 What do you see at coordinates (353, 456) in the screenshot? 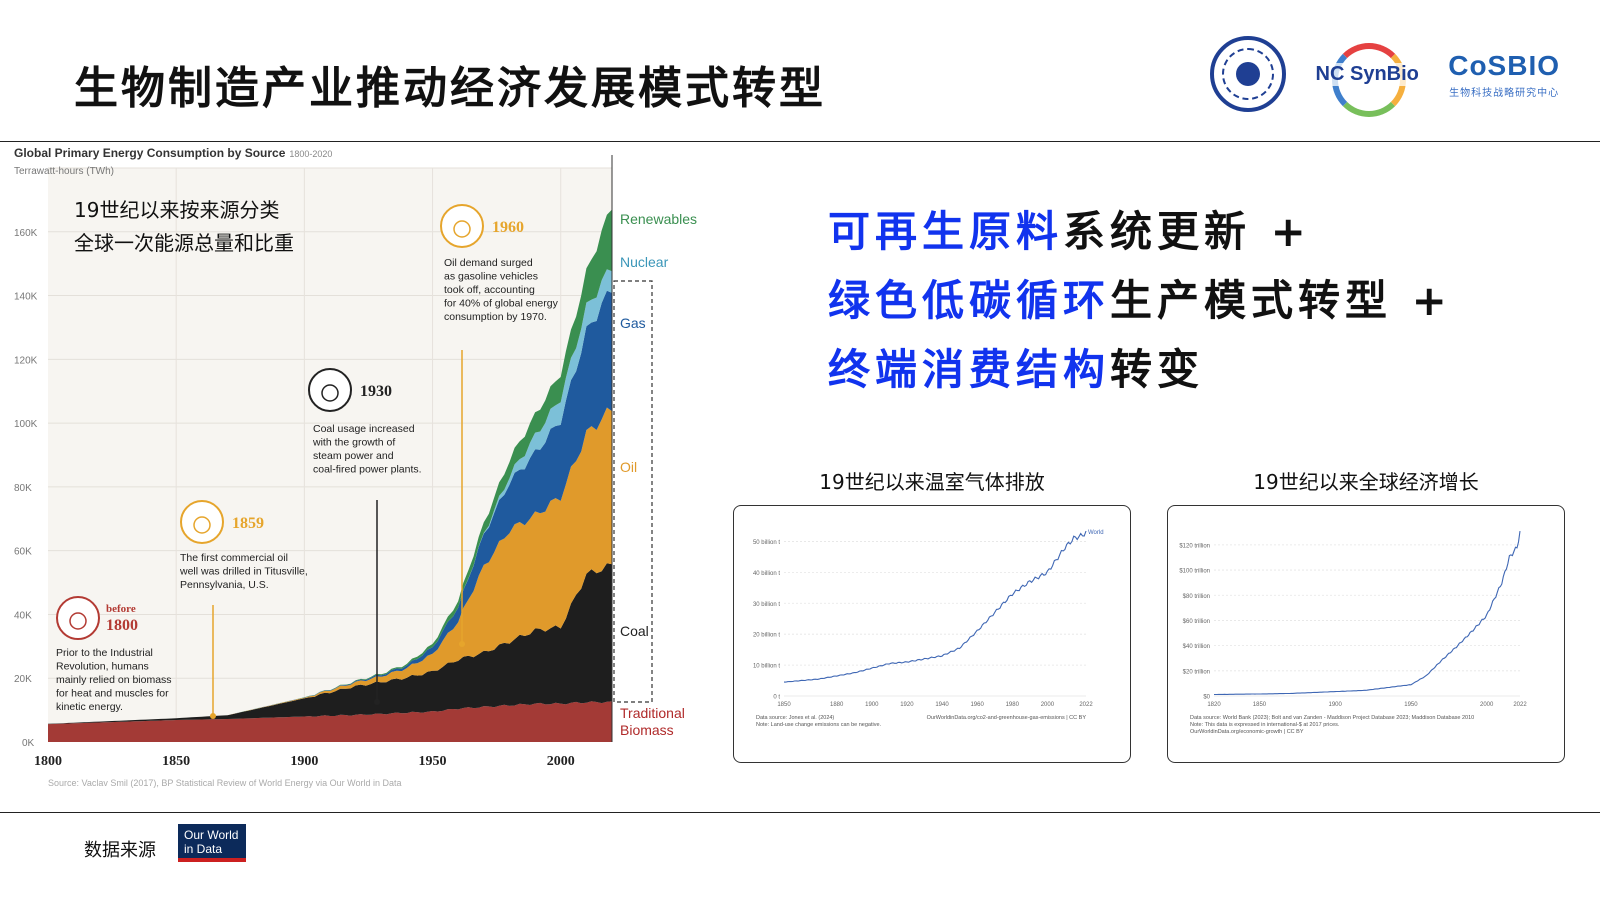
I see `annotation-text-line: steam power and` at bounding box center [353, 456].